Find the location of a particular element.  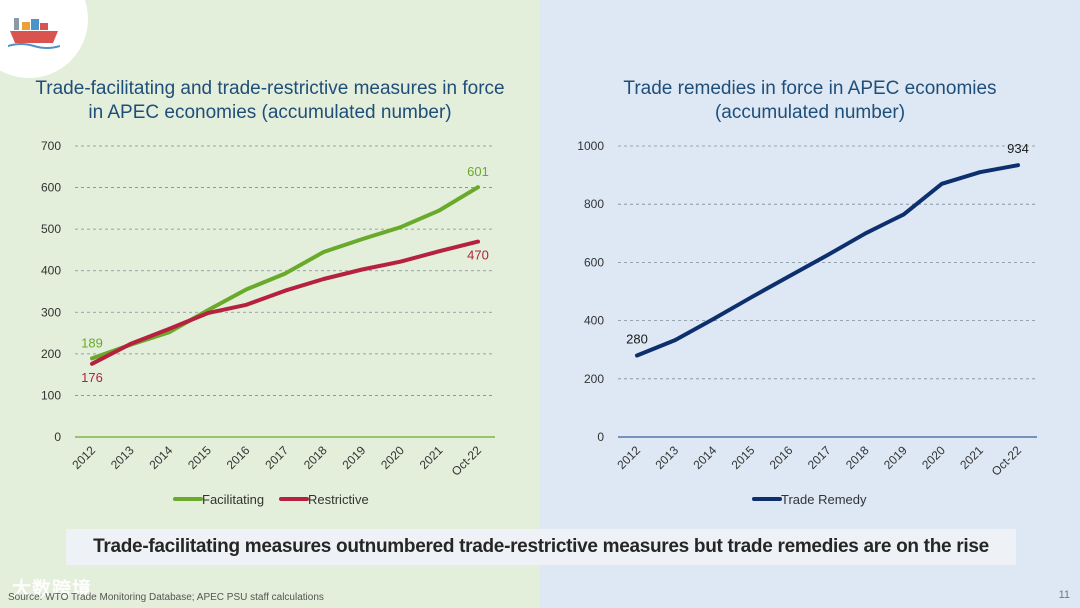

y-tick-label: 700 is located at coordinates (51, 146).